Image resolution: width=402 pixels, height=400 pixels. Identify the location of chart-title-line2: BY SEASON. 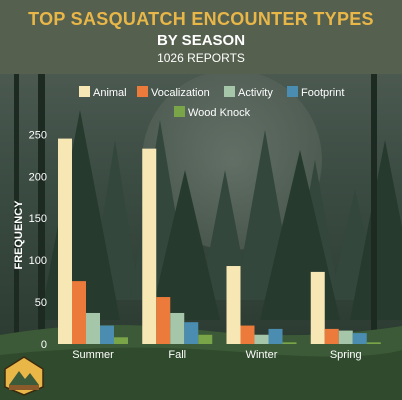
(201, 40).